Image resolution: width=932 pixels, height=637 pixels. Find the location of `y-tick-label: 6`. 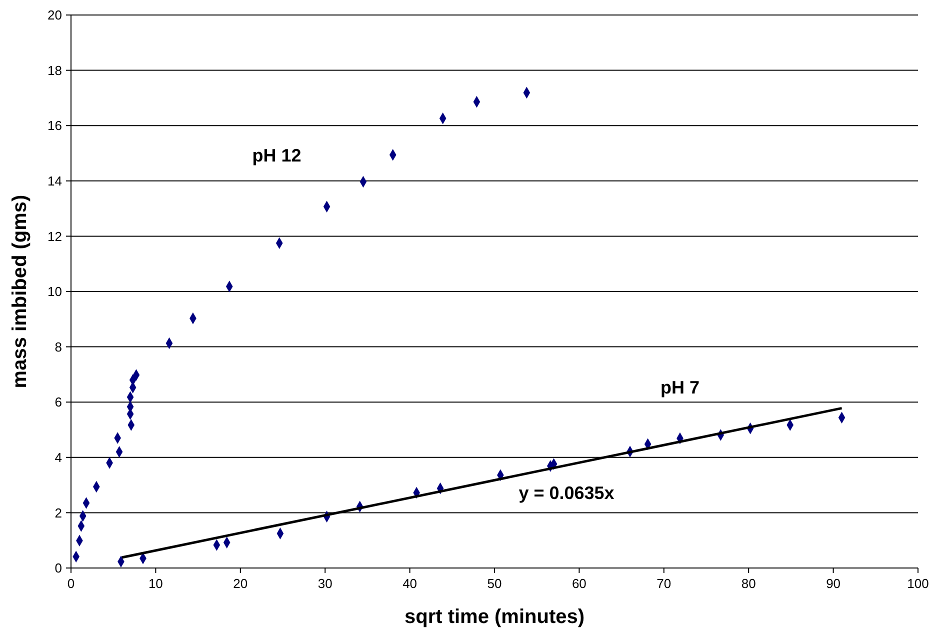

y-tick-label: 6 is located at coordinates (58, 402).